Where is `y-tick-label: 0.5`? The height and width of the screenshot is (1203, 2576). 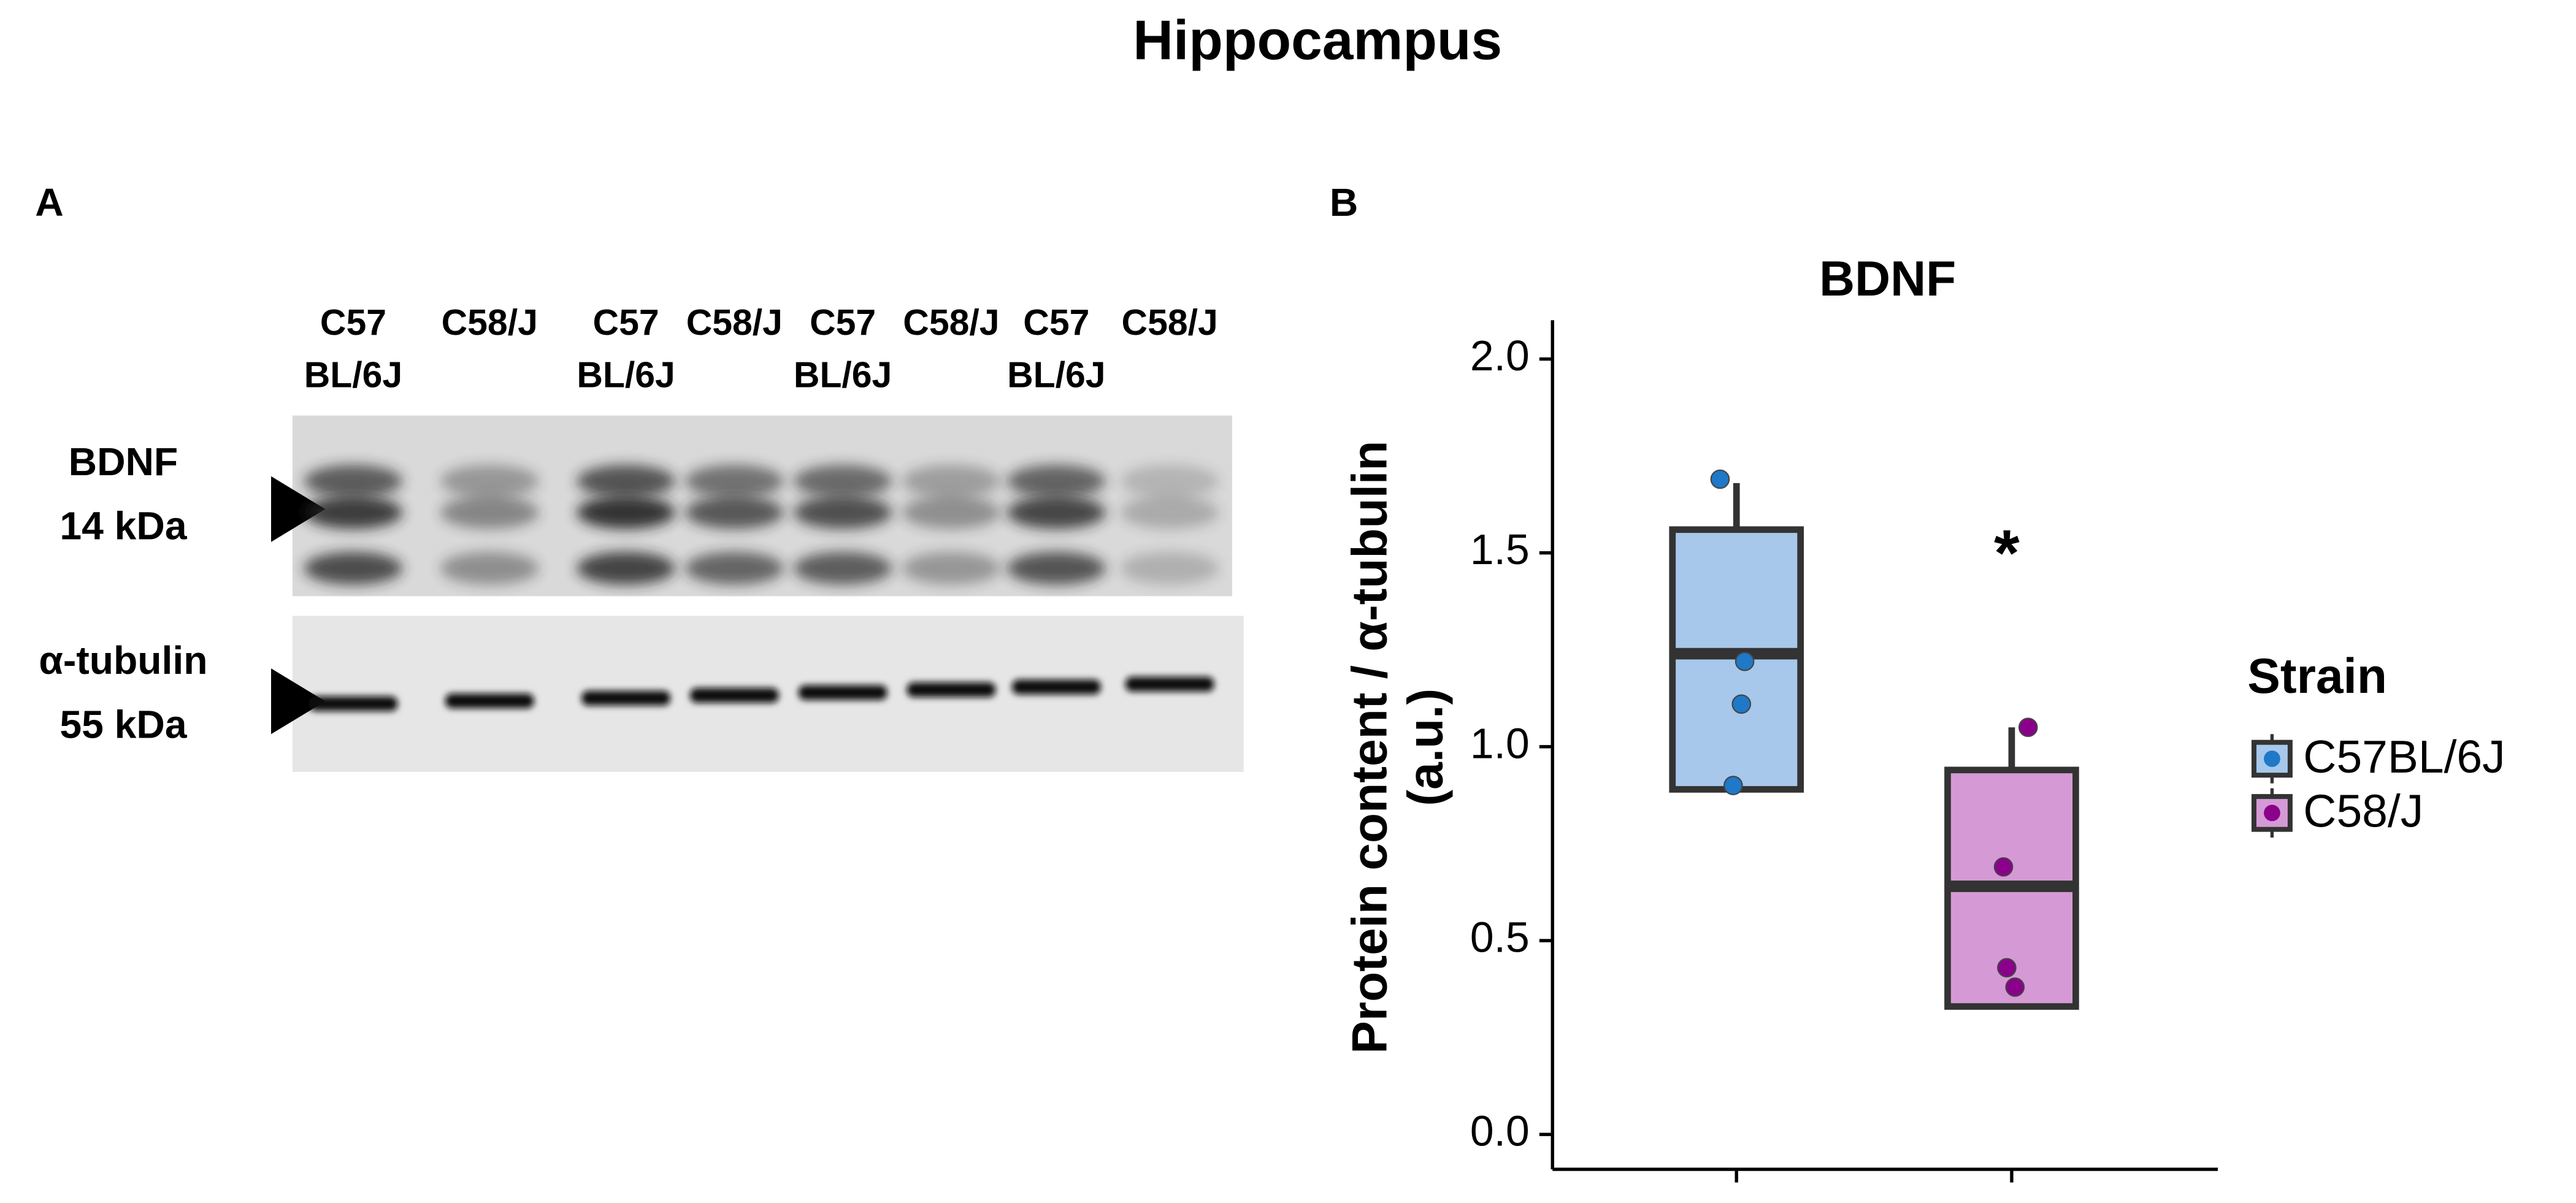
y-tick-label: 0.5 is located at coordinates (1500, 937).